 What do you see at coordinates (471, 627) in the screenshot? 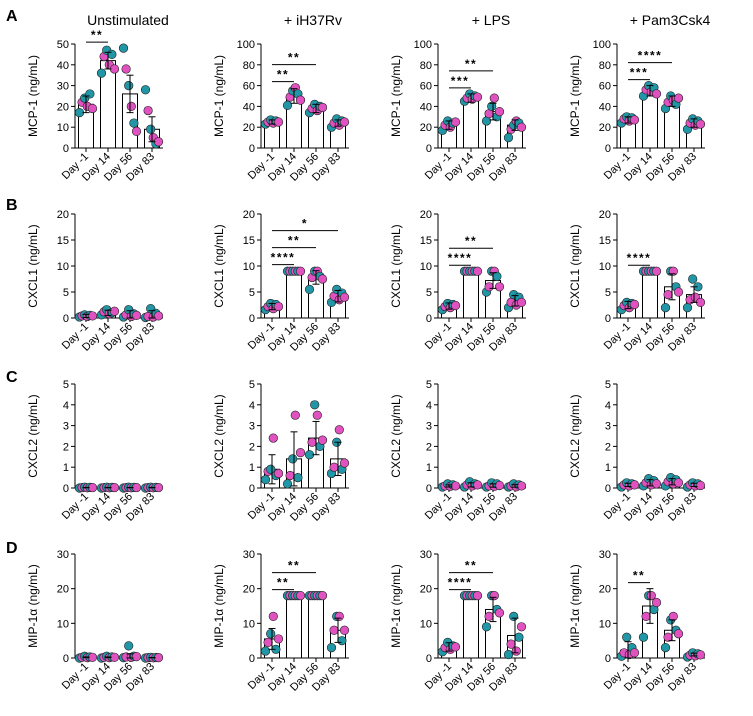
I see `bar` at bounding box center [471, 627].